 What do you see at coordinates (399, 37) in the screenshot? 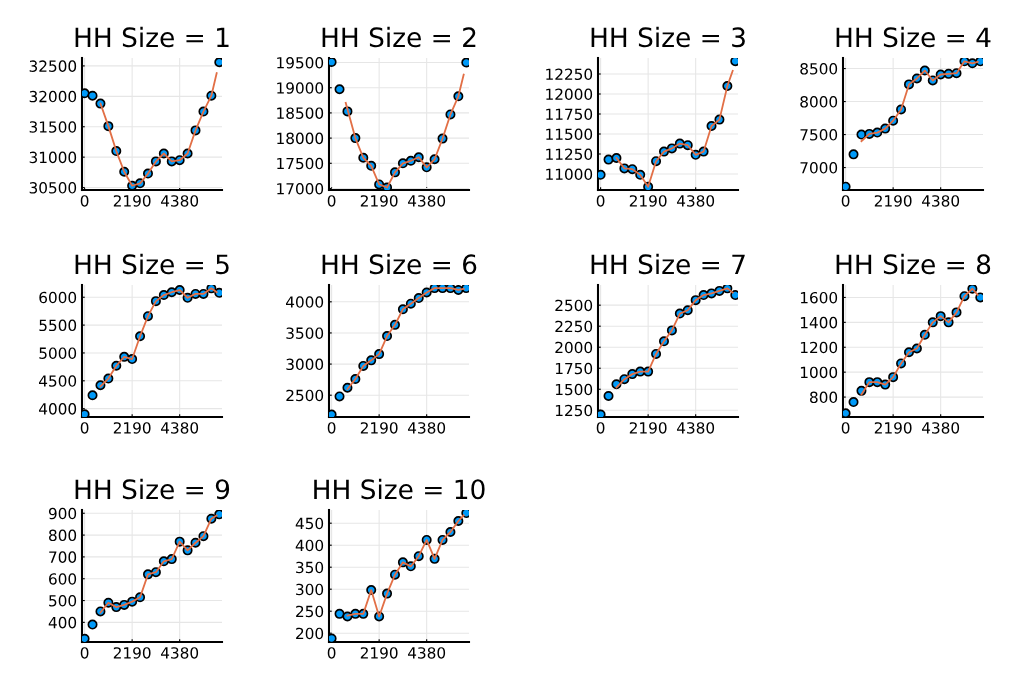
I see `chart-title: HH Size = 2` at bounding box center [399, 37].